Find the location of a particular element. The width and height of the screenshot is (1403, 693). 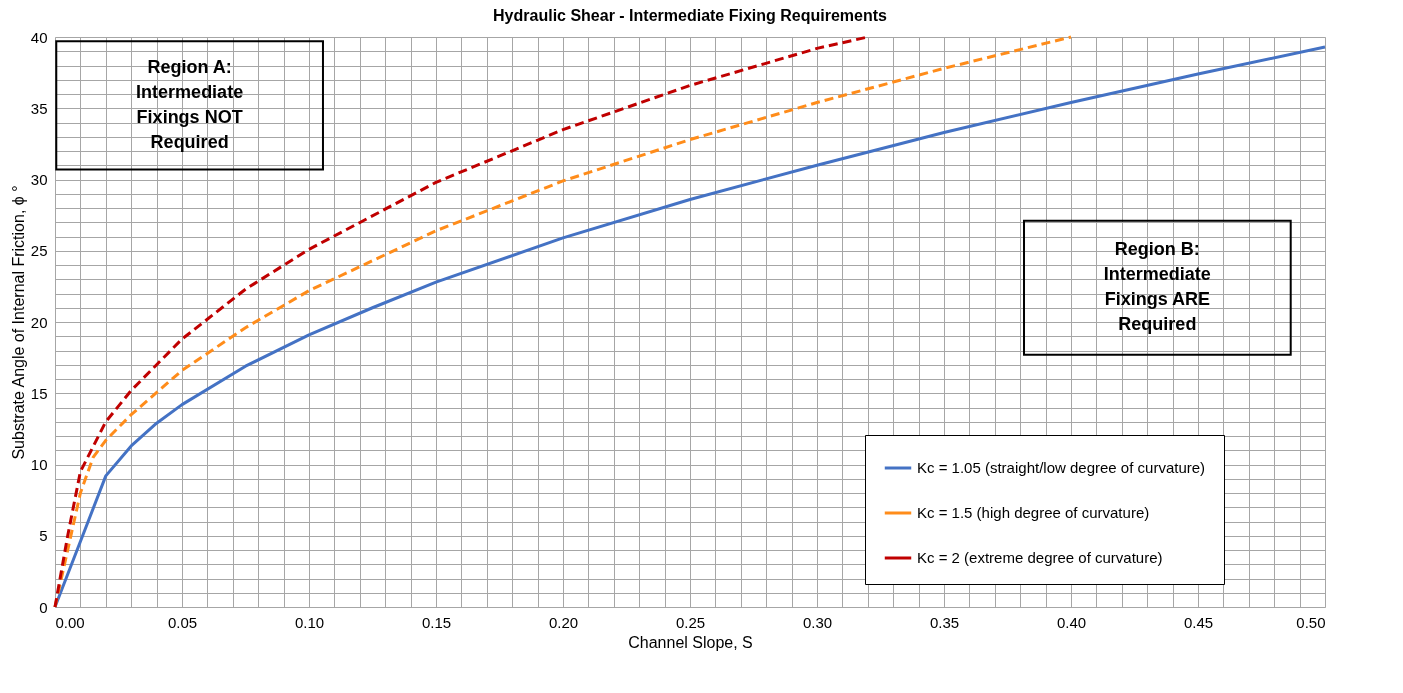

legend-label: Kc = 2 (extreme degree of curvature) is located at coordinates (1040, 557).